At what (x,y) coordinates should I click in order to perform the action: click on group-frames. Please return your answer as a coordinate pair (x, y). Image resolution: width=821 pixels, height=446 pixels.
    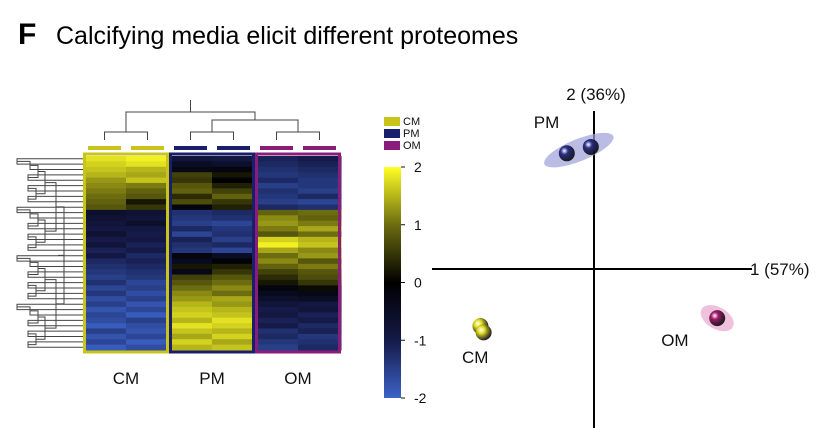
    Looking at the image, I should click on (212, 253).